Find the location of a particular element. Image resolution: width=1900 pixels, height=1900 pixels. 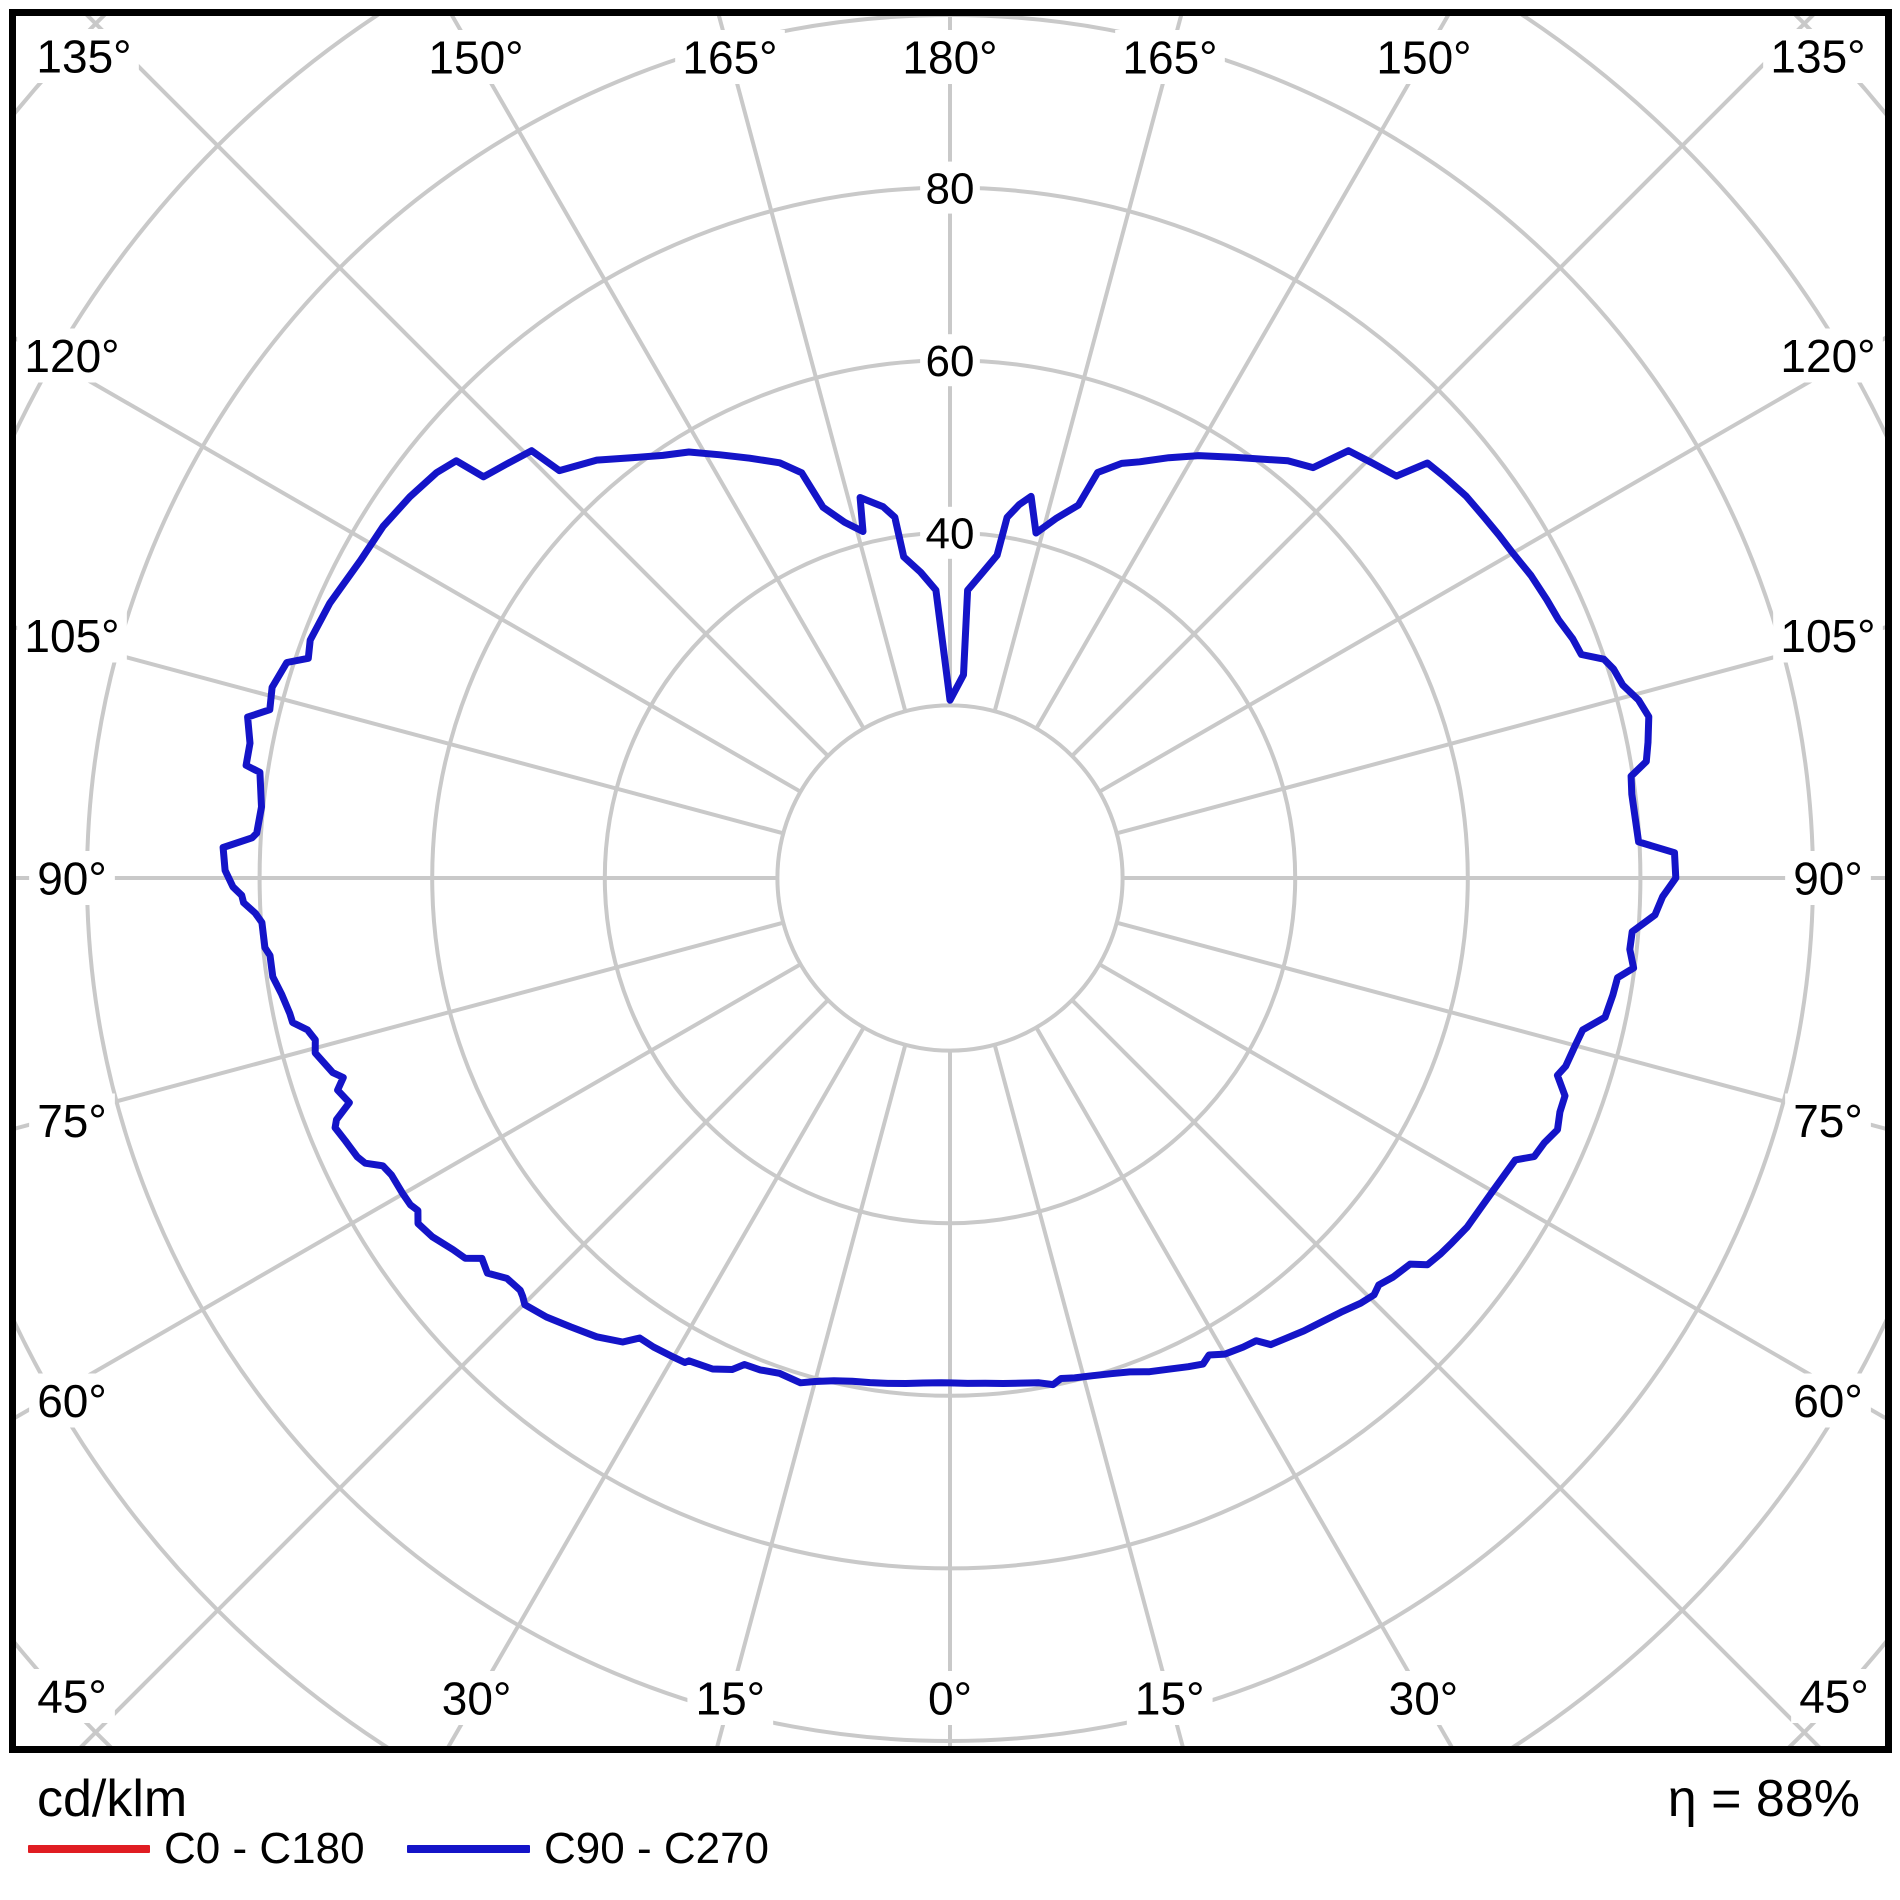

angle-label-60-halo is located at coordinates (1828, 1400).